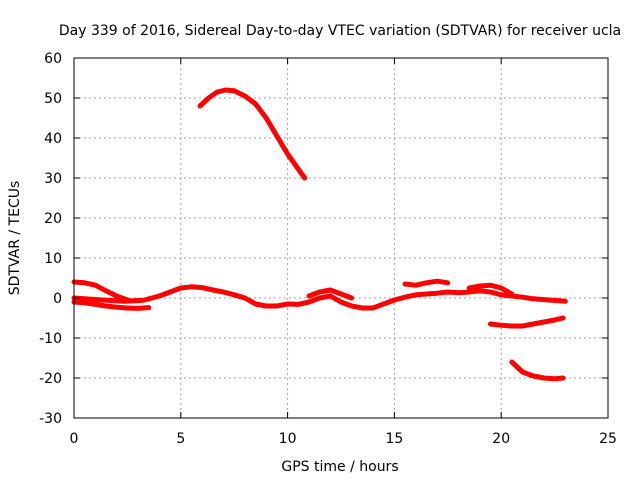 This screenshot has height=480, width=640. What do you see at coordinates (330, 294) in the screenshot?
I see `series-arc-mid-extra` at bounding box center [330, 294].